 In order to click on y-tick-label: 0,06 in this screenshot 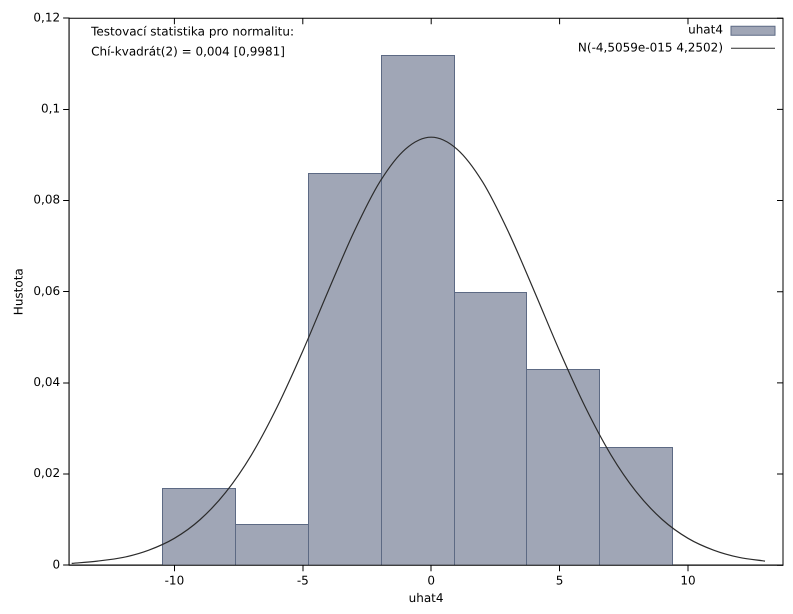, I will do `click(46, 291)`.